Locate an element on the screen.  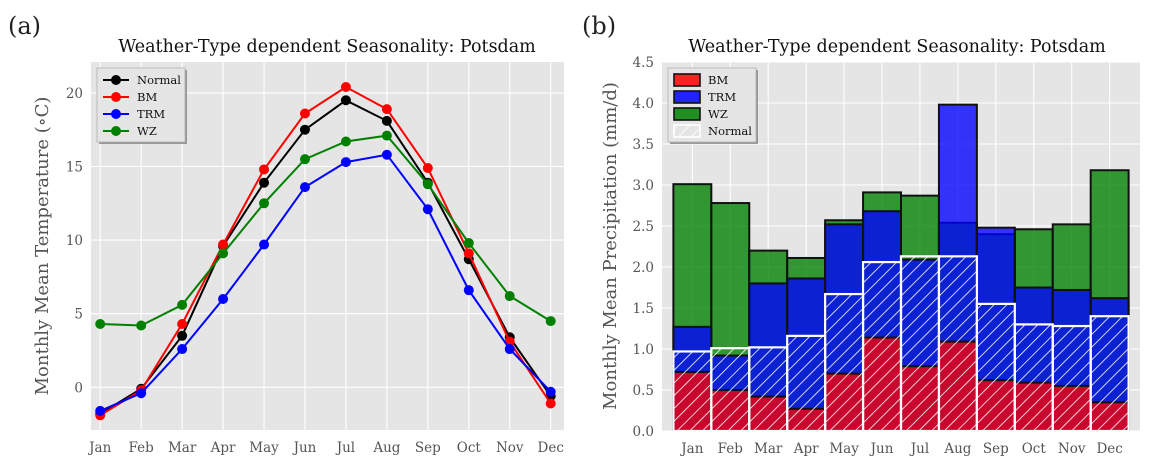
panel-a-x-tick-label: Oct is located at coordinates (469, 448).